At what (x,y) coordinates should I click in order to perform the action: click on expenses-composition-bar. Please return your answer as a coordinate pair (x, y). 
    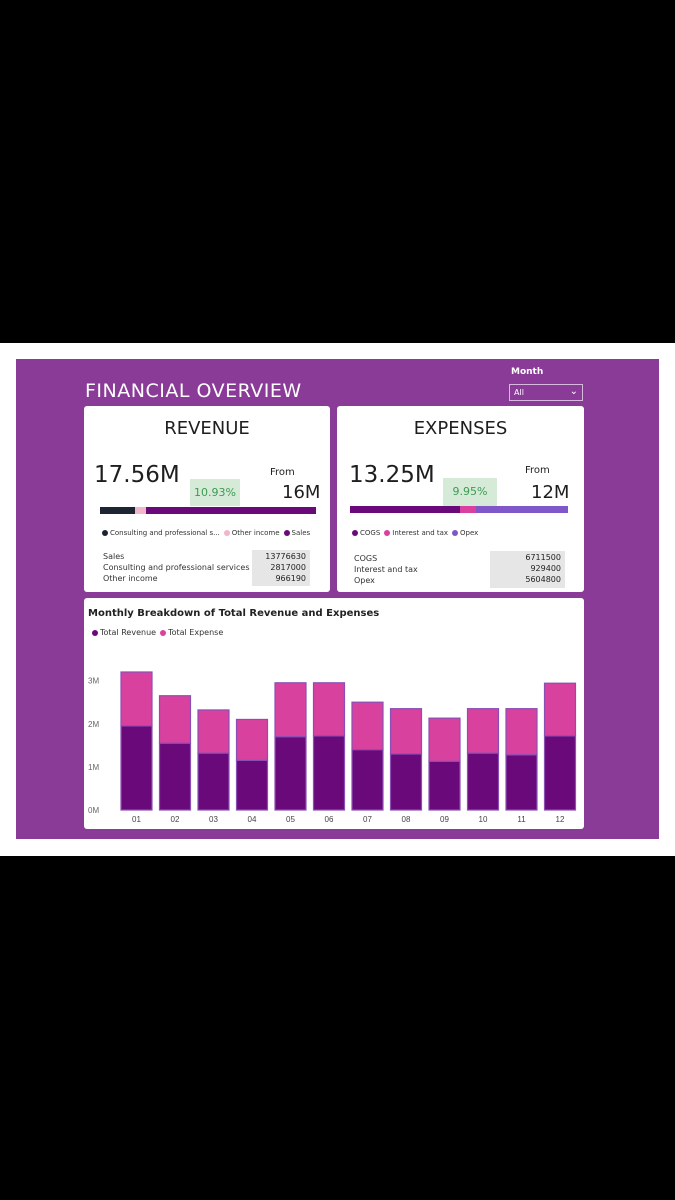
    Looking at the image, I should click on (459, 509).